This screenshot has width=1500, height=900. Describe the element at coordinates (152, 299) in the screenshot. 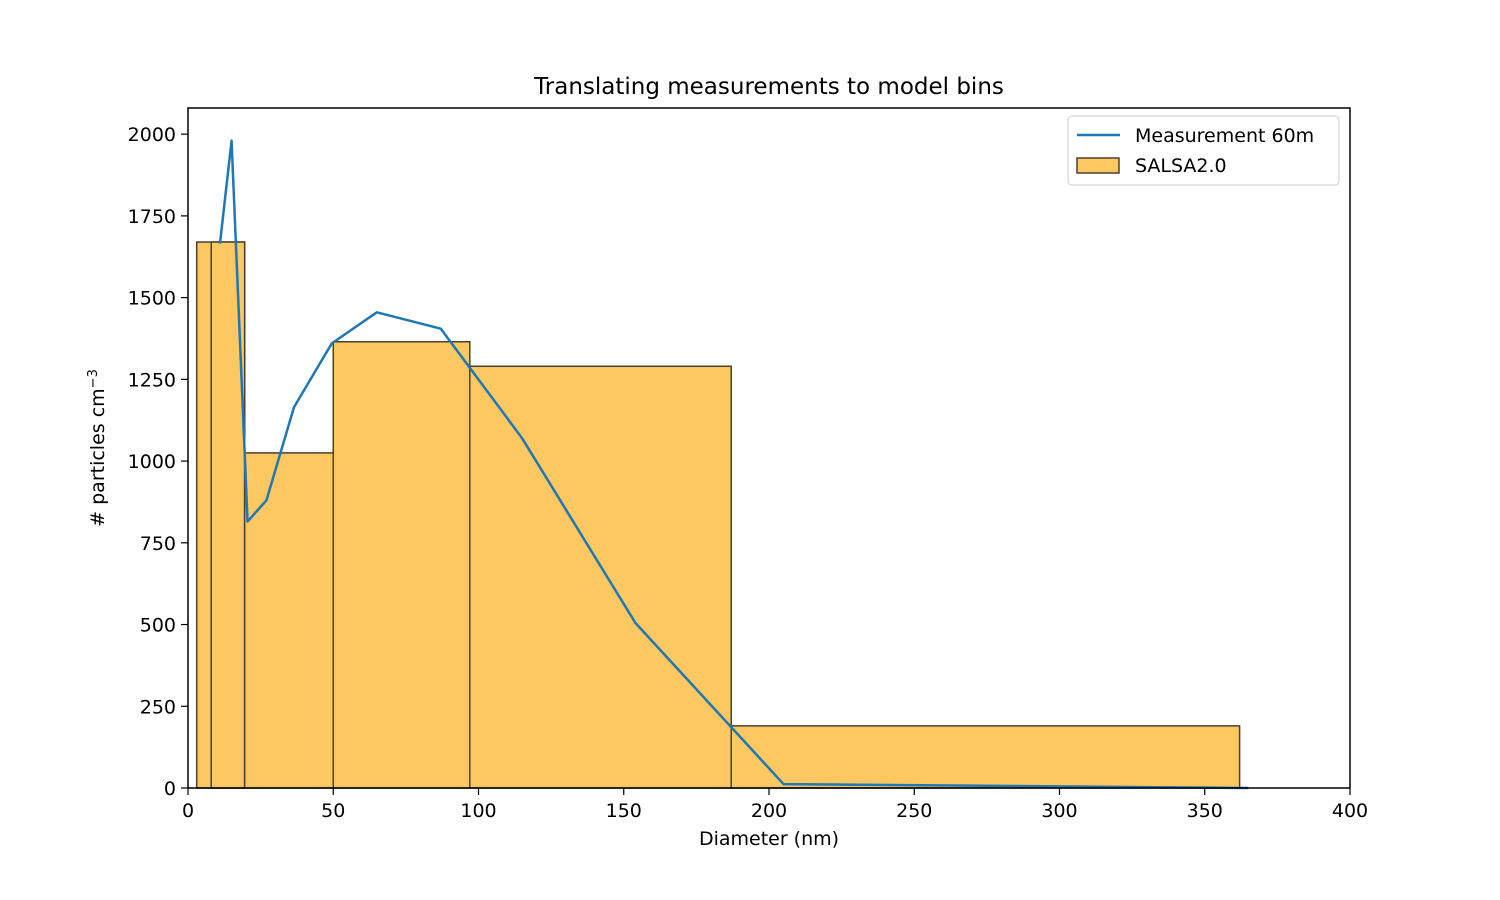

I see `y-tick-label-6: 1500` at that location.